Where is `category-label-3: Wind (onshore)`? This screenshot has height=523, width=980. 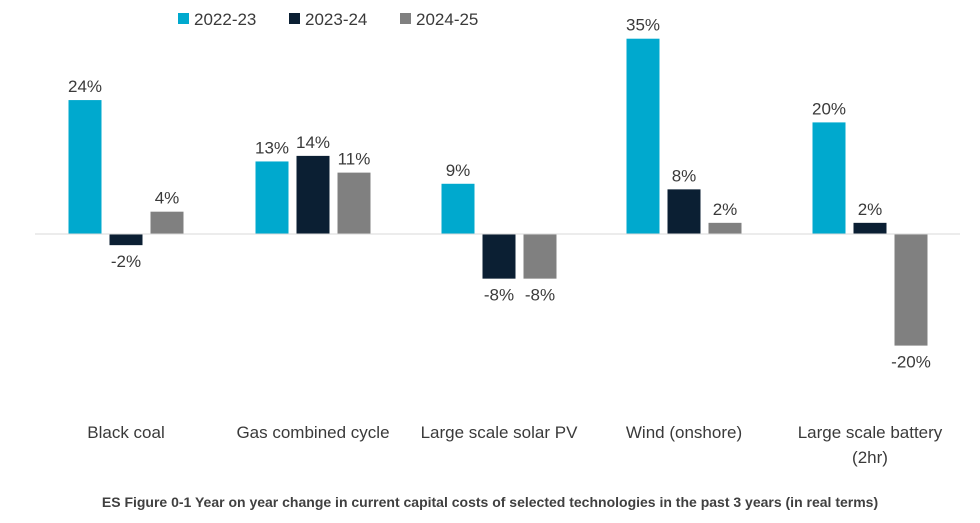
category-label-3: Wind (onshore) is located at coordinates (684, 432).